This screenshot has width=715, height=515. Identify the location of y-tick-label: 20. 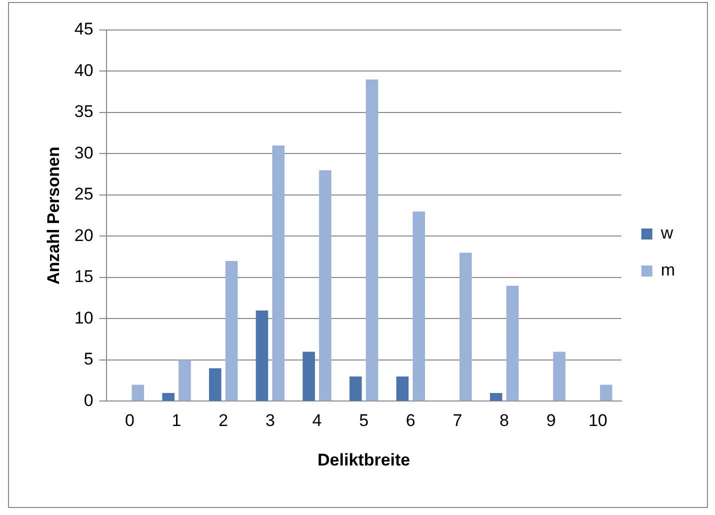
(84, 235).